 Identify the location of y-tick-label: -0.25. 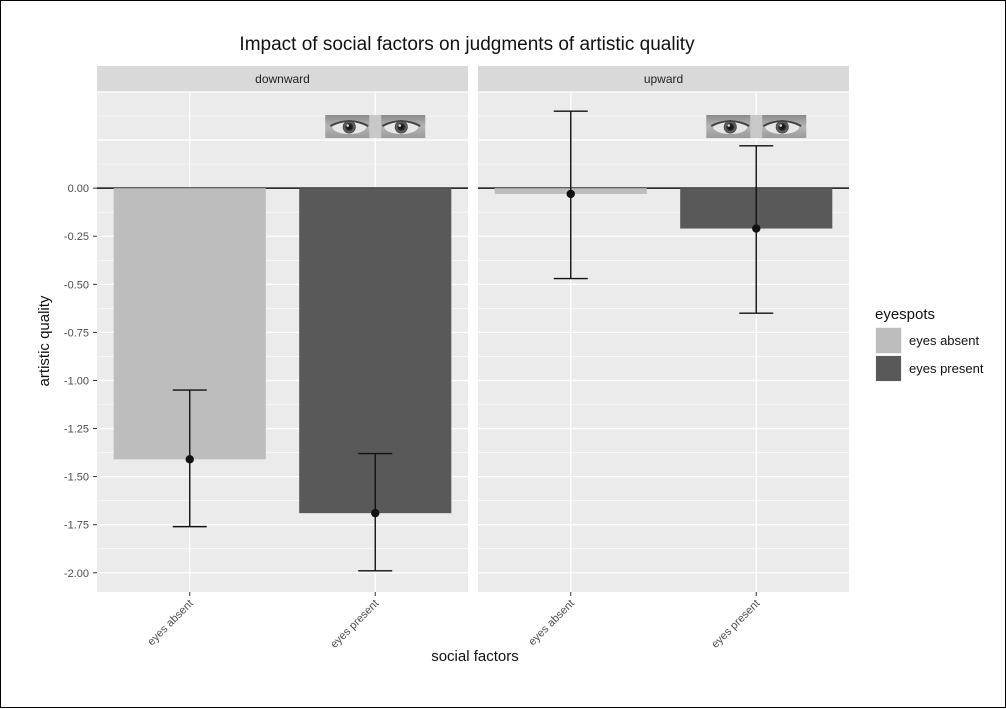
(76, 237).